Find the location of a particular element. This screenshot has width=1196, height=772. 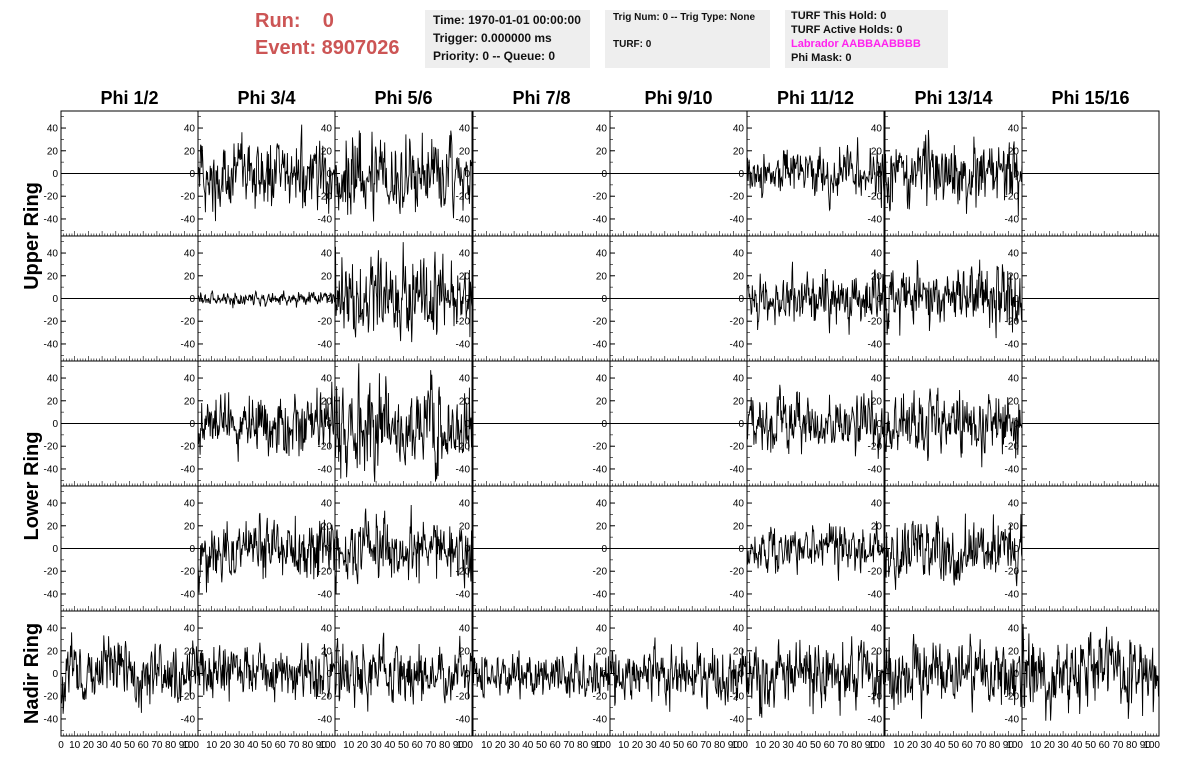

ring-label: Lower Ring is located at coordinates (32, 486).